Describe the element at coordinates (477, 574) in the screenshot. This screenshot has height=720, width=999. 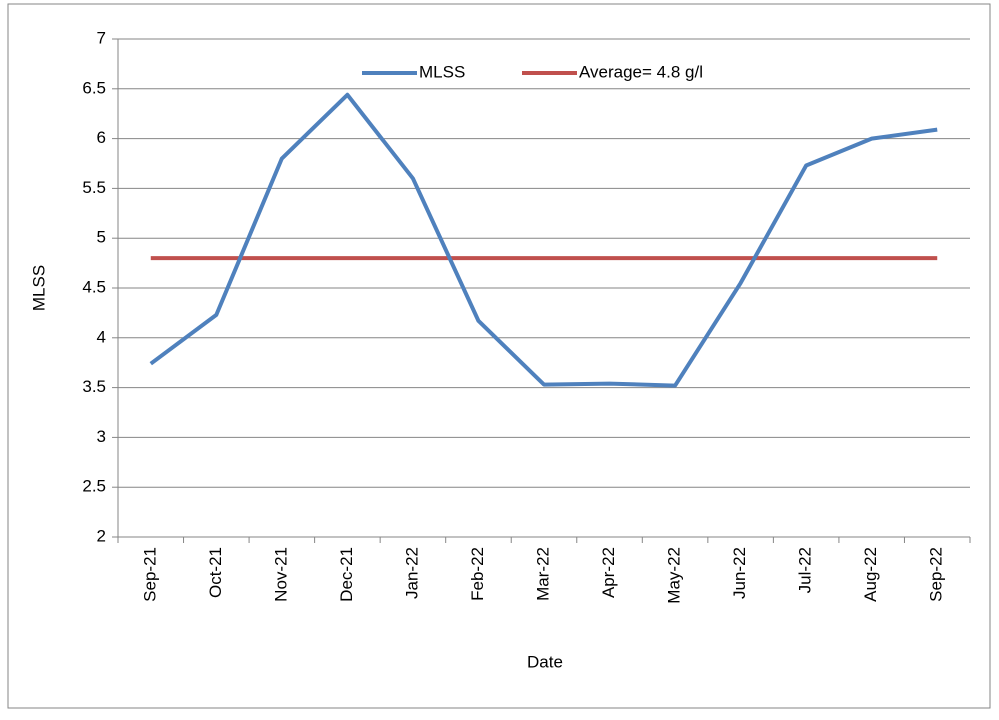
I see `x-tick-label: Feb-22` at that location.